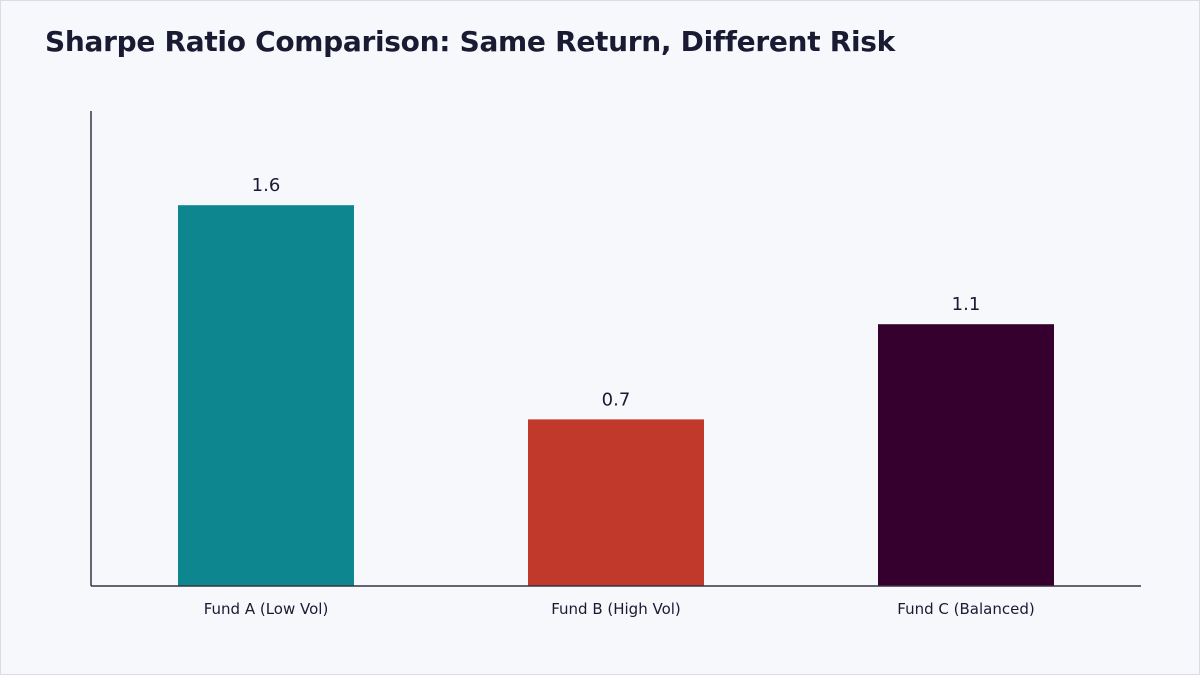 This screenshot has height=675, width=1200. I want to click on category-label: Fund A (Low Vol), so click(266, 609).